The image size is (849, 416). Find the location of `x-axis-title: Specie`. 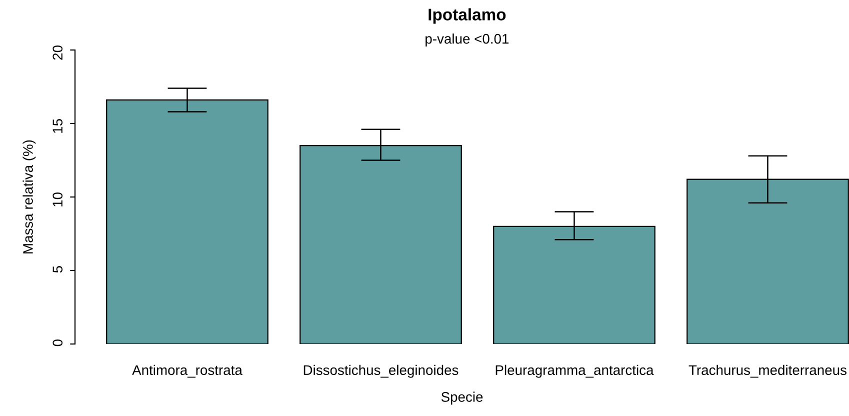

x-axis-title: Specie is located at coordinates (462, 398).